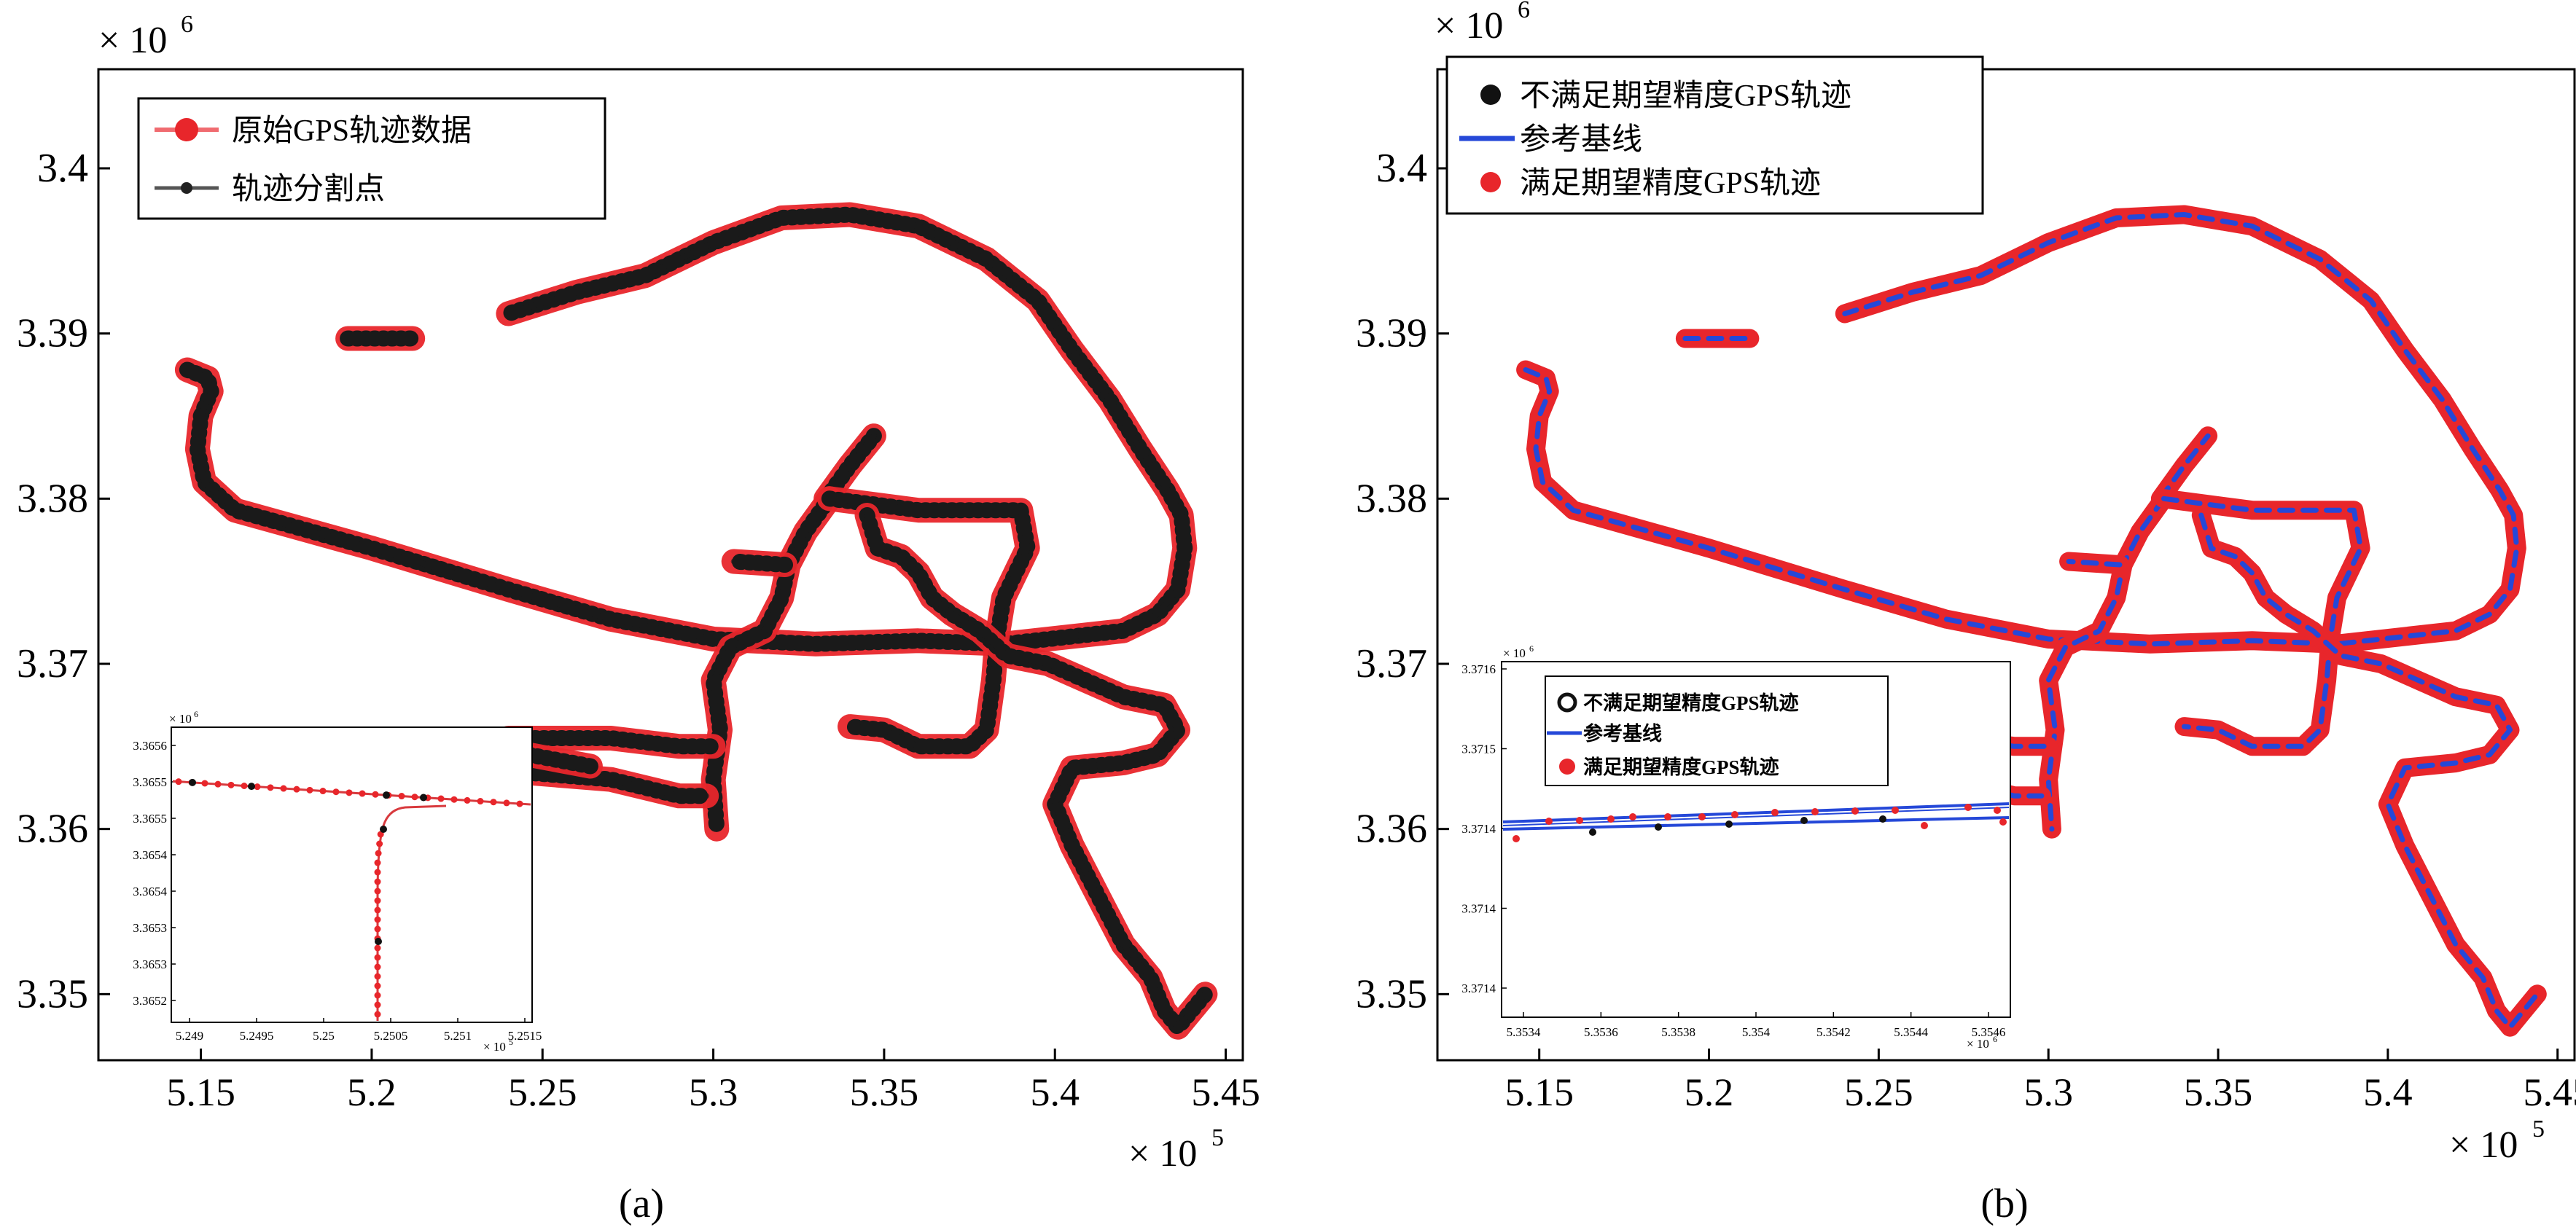 This screenshot has width=2576, height=1230. What do you see at coordinates (1714, 135) in the screenshot?
I see `panel-b-legend: 不满足期望精度GPS轨迹 参考基线 满足期望精度GPS轨迹` at bounding box center [1714, 135].